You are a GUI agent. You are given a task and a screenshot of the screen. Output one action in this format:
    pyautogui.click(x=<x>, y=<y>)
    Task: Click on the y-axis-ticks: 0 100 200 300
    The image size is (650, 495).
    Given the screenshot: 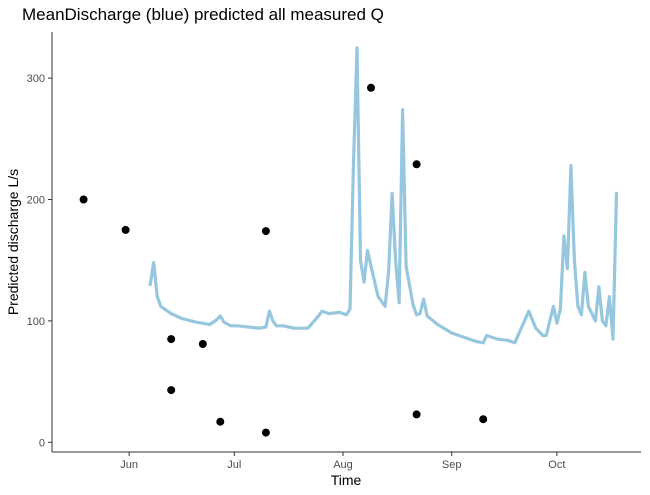 What is the action you would take?
    pyautogui.click(x=39, y=261)
    